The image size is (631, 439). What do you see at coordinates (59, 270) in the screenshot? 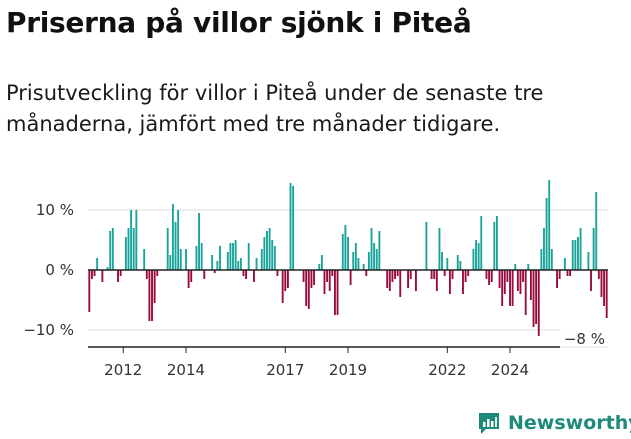
I see `y-tick-label: 0 %` at bounding box center [59, 270].